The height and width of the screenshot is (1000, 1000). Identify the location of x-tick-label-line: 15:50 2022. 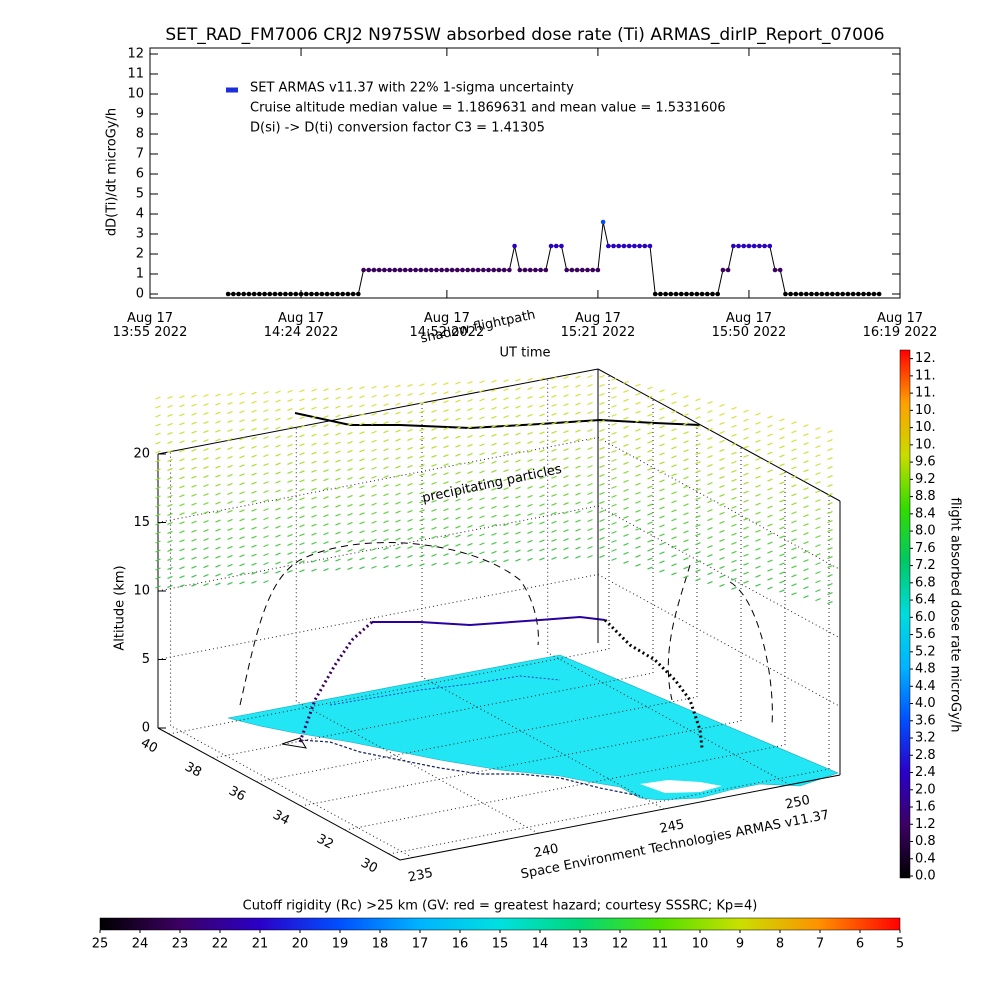
(749, 332).